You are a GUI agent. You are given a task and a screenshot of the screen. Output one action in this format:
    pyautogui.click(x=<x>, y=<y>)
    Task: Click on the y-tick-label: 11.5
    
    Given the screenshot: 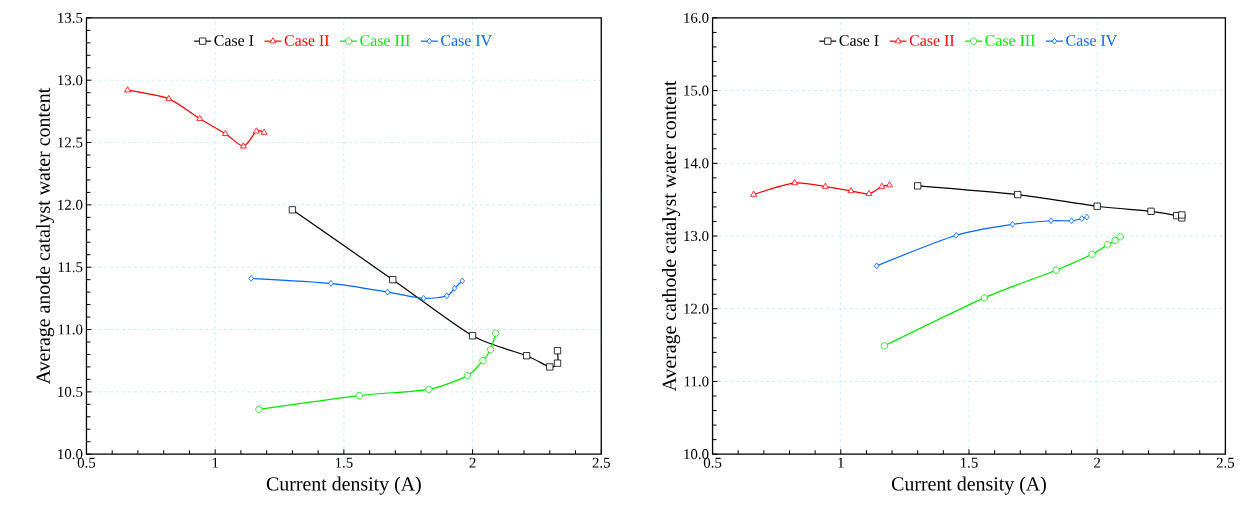 What is the action you would take?
    pyautogui.click(x=70, y=267)
    